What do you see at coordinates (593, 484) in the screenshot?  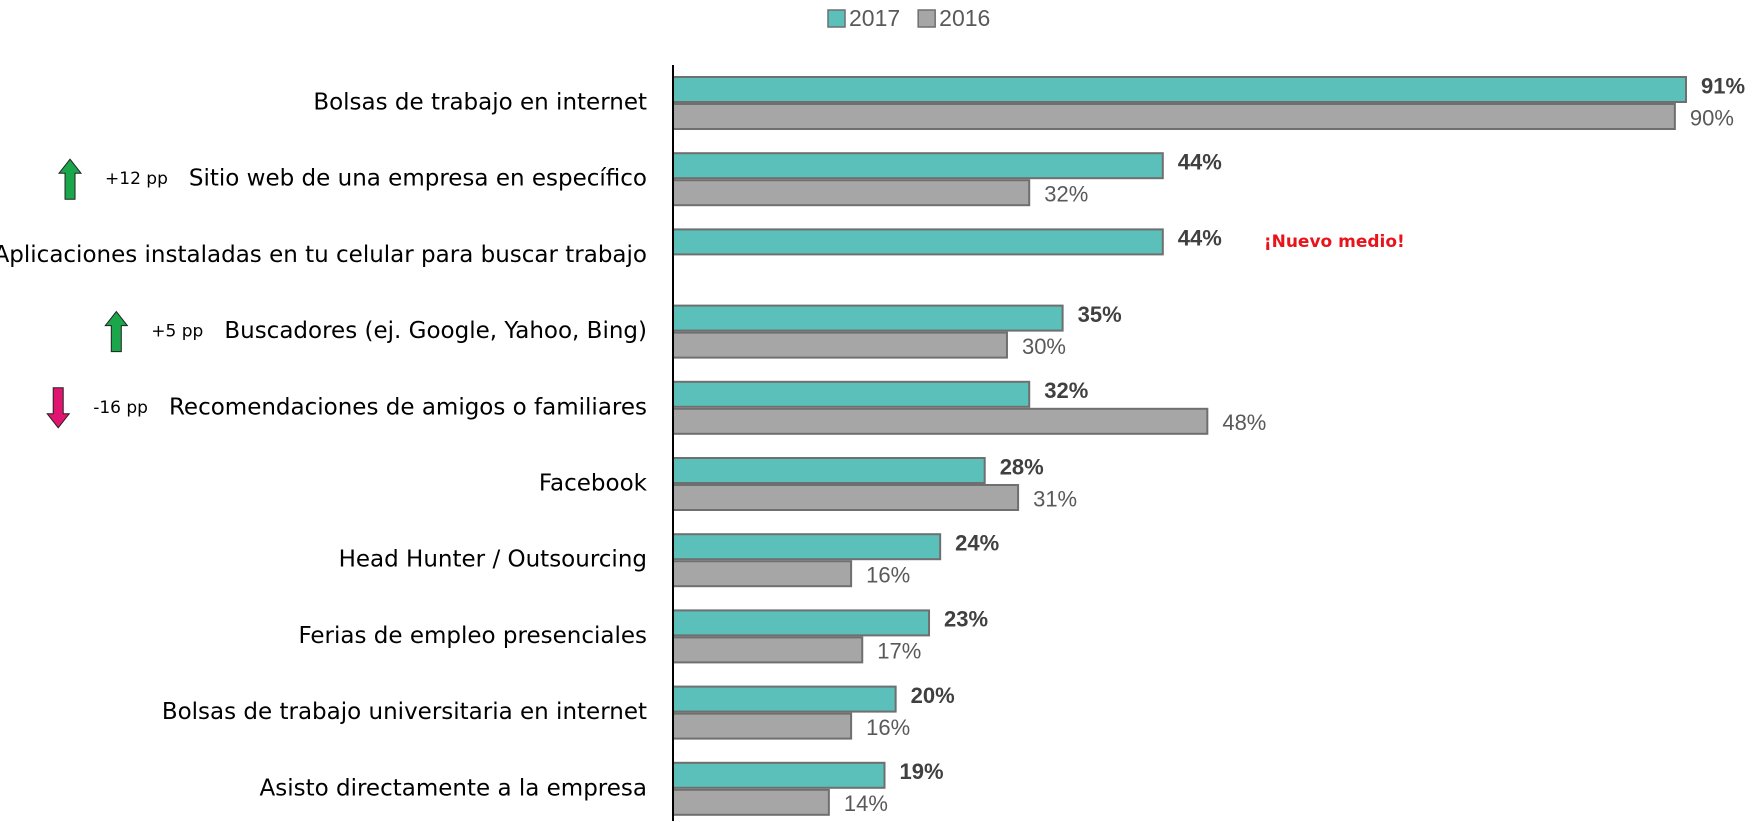 I see `category-label: Facebook` at bounding box center [593, 484].